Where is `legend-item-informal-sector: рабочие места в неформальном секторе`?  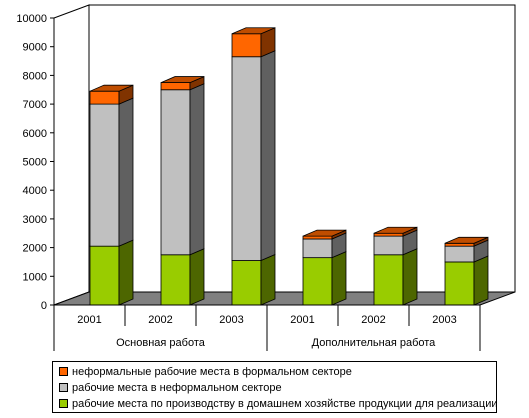 legend-item-informal-sector: рабочие места в неформальном секторе is located at coordinates (170, 387).